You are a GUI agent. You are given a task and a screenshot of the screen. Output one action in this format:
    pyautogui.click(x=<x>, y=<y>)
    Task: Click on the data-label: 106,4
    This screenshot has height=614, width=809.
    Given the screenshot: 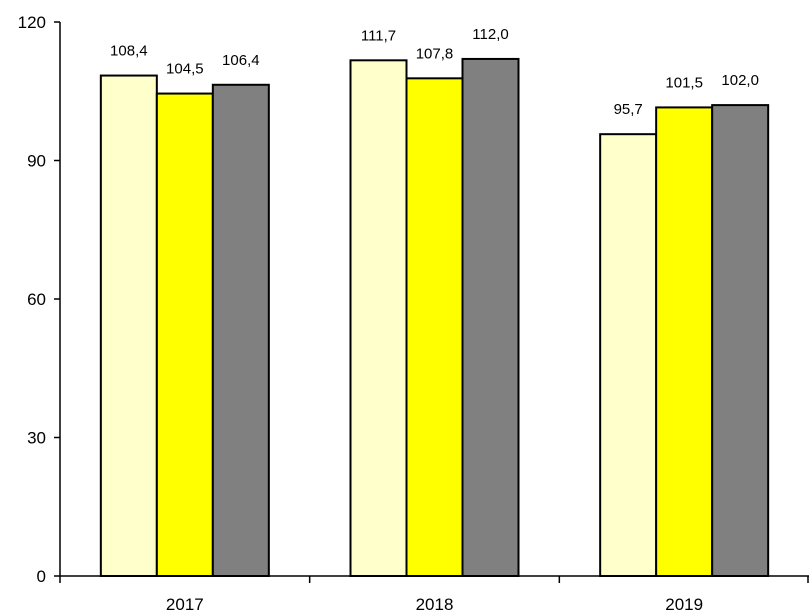 What is the action you would take?
    pyautogui.click(x=241, y=60)
    